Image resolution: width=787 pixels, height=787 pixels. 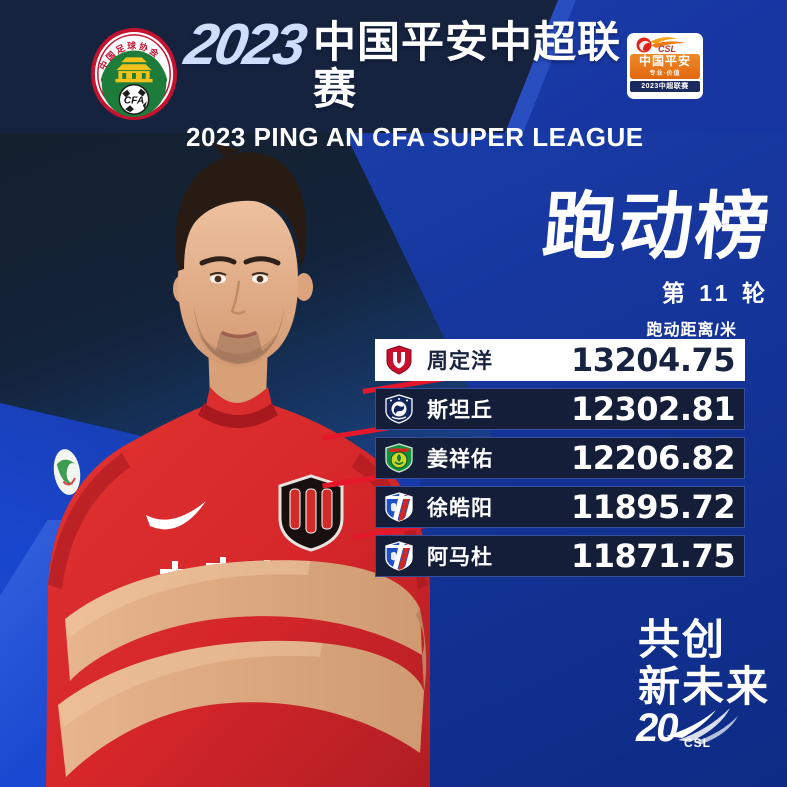 I want to click on distance-column-header: 跑动距离/米, so click(x=691, y=330).